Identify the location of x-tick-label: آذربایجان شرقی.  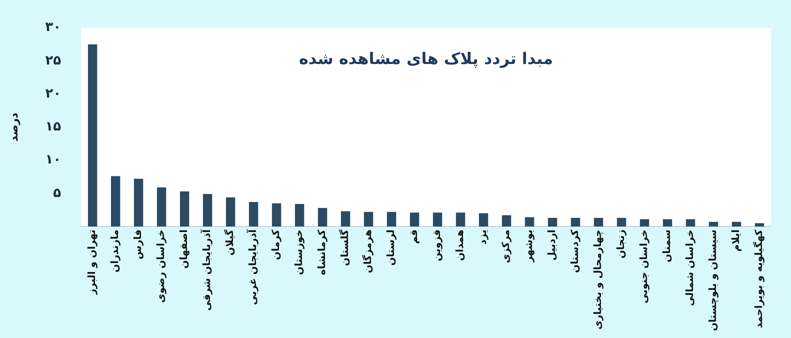
(207, 269).